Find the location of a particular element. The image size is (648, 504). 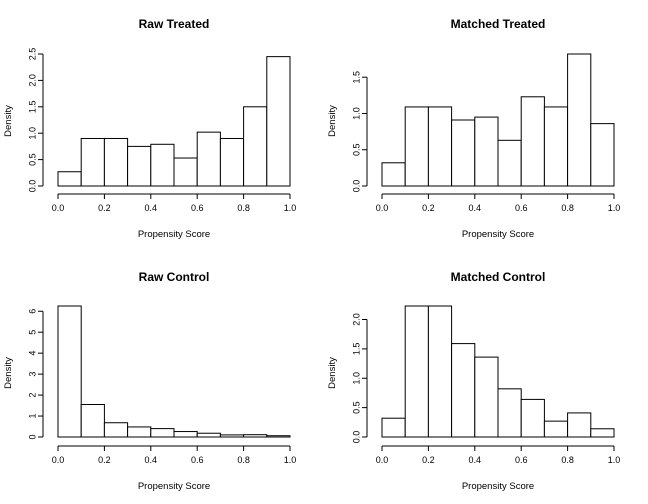

chart-title: Matched Treated is located at coordinates (498, 24).